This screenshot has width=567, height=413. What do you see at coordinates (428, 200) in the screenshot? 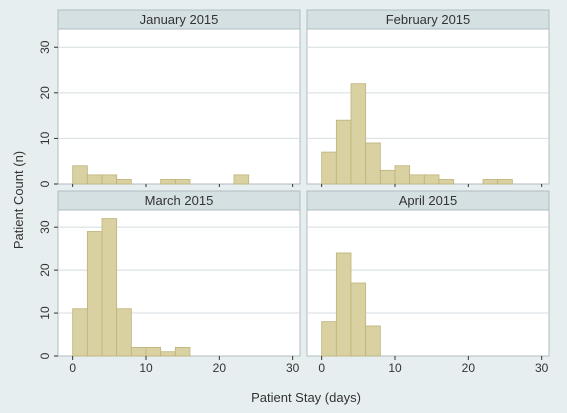
I see `panel-title: April 2015` at bounding box center [428, 200].